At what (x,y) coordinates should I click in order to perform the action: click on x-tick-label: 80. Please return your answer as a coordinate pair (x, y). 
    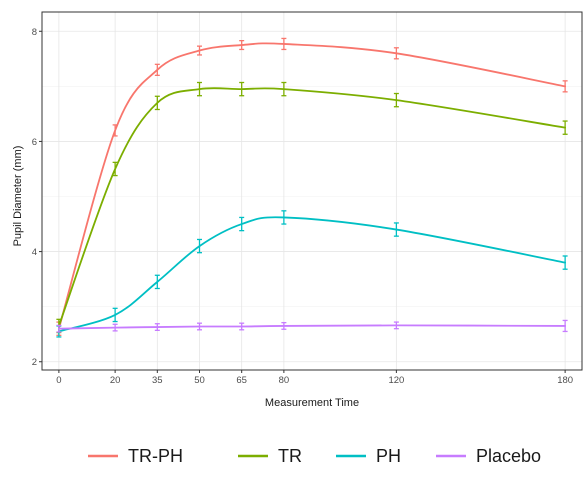
    Looking at the image, I should click on (284, 380).